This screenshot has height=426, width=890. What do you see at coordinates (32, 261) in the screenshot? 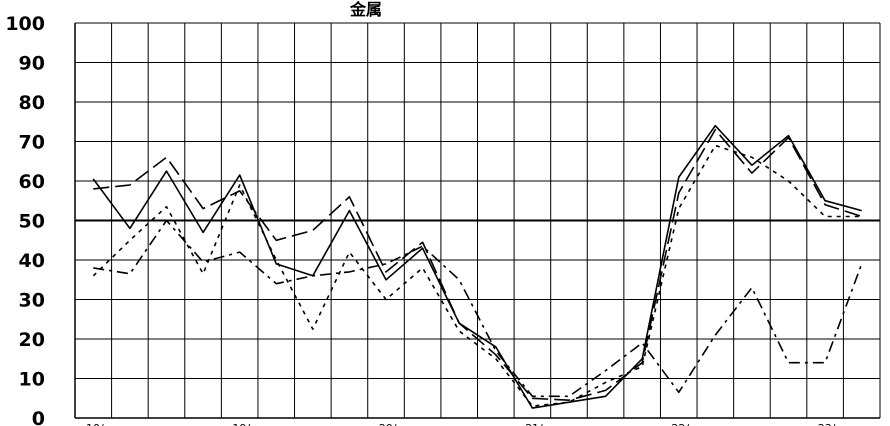
I see `y-tick-label: 40` at bounding box center [32, 261].